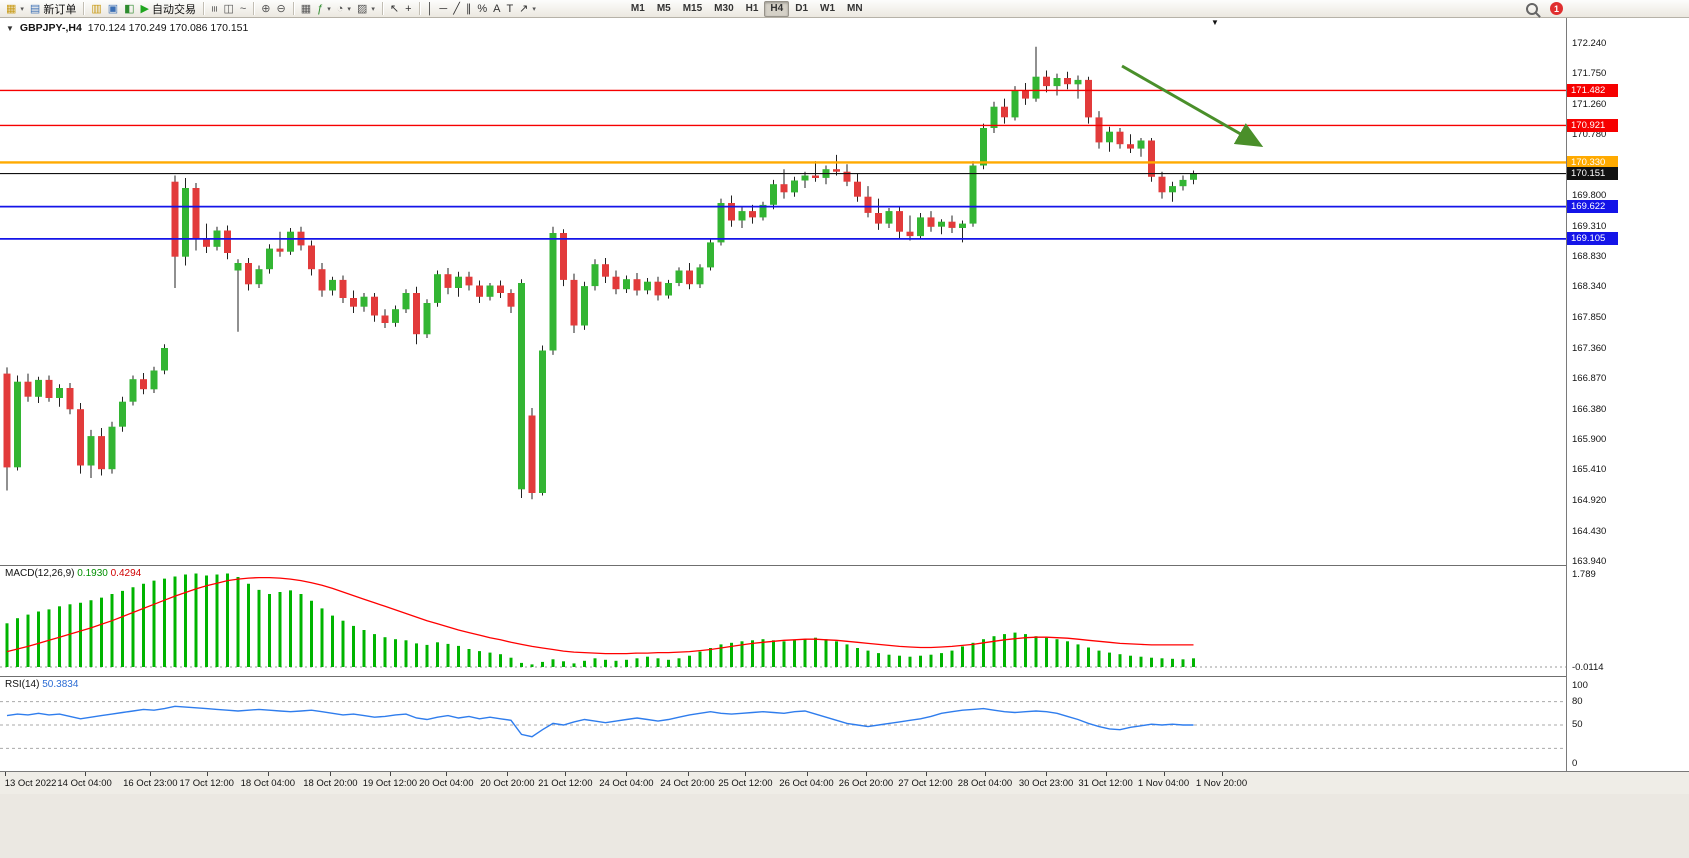  I want to click on fibonacci-icon: %, so click(482, 8).